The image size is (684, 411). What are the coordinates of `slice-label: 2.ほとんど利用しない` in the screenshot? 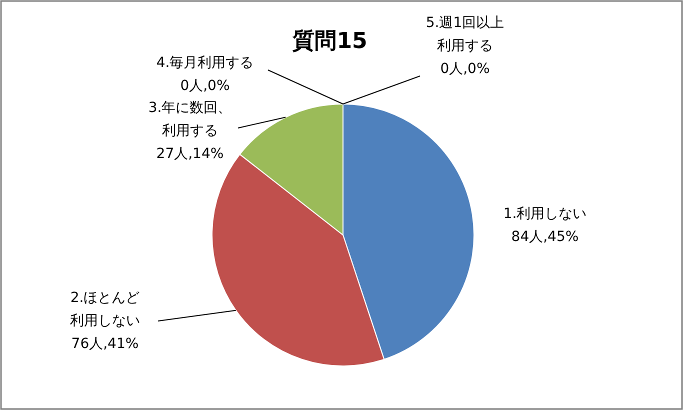 It's located at (105, 309).